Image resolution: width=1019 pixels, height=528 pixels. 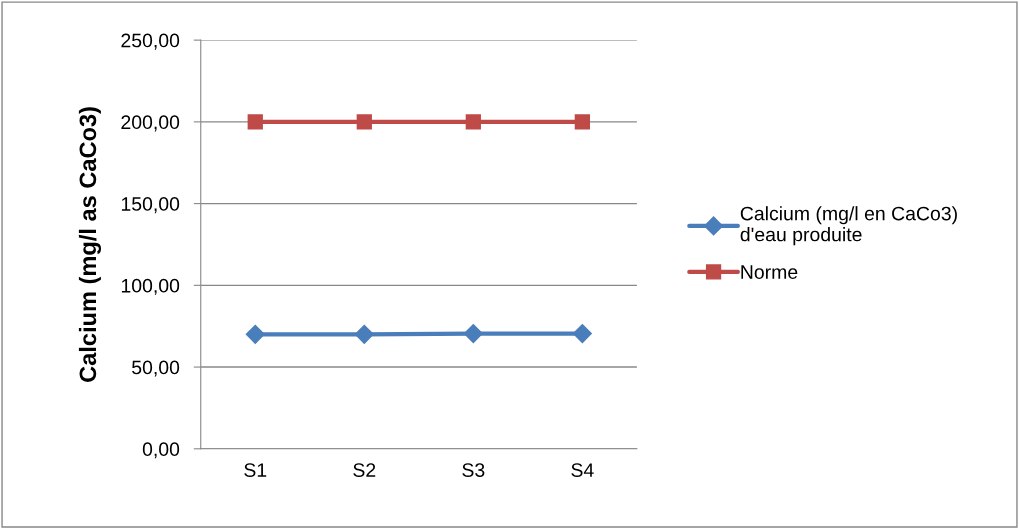 I want to click on legend-label: Calcium (mg/l en CaCo3) d'eau produite, so click(x=848, y=226).